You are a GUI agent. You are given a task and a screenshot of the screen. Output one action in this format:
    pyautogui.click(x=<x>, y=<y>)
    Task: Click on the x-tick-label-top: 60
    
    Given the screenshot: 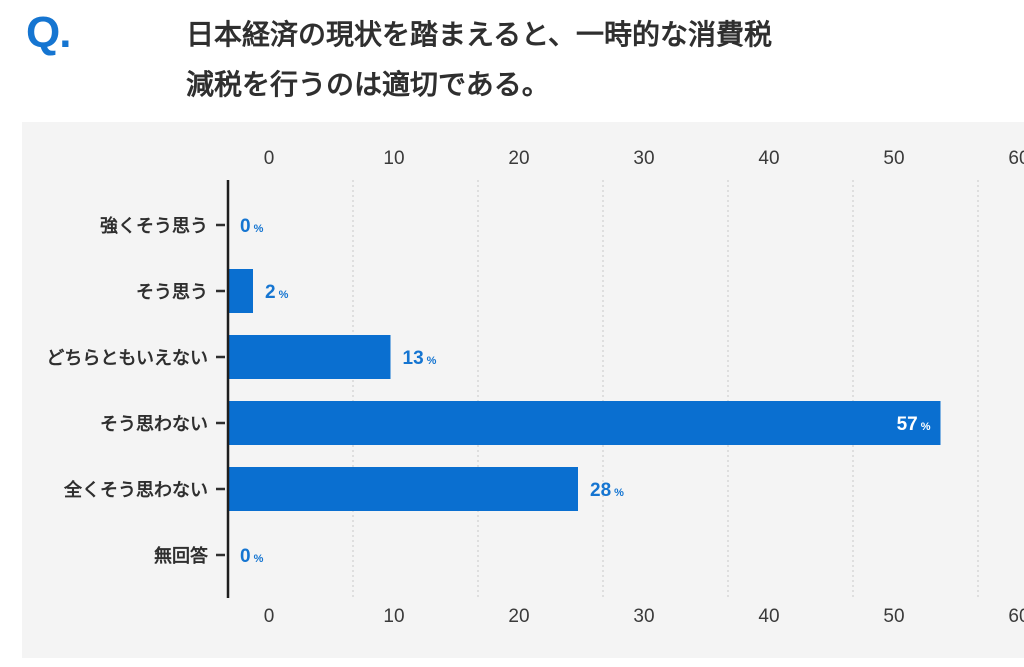 What is the action you would take?
    pyautogui.click(x=1016, y=158)
    